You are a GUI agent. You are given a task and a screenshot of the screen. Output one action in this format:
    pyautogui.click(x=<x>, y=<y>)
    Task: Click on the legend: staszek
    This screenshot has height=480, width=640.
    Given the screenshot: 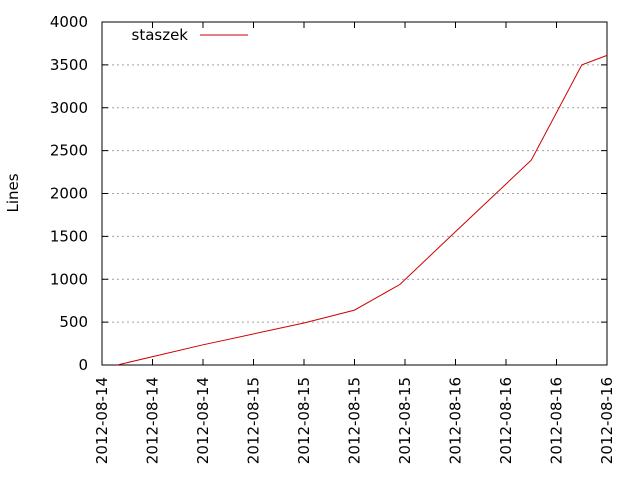 What is the action you would take?
    pyautogui.click(x=190, y=35)
    